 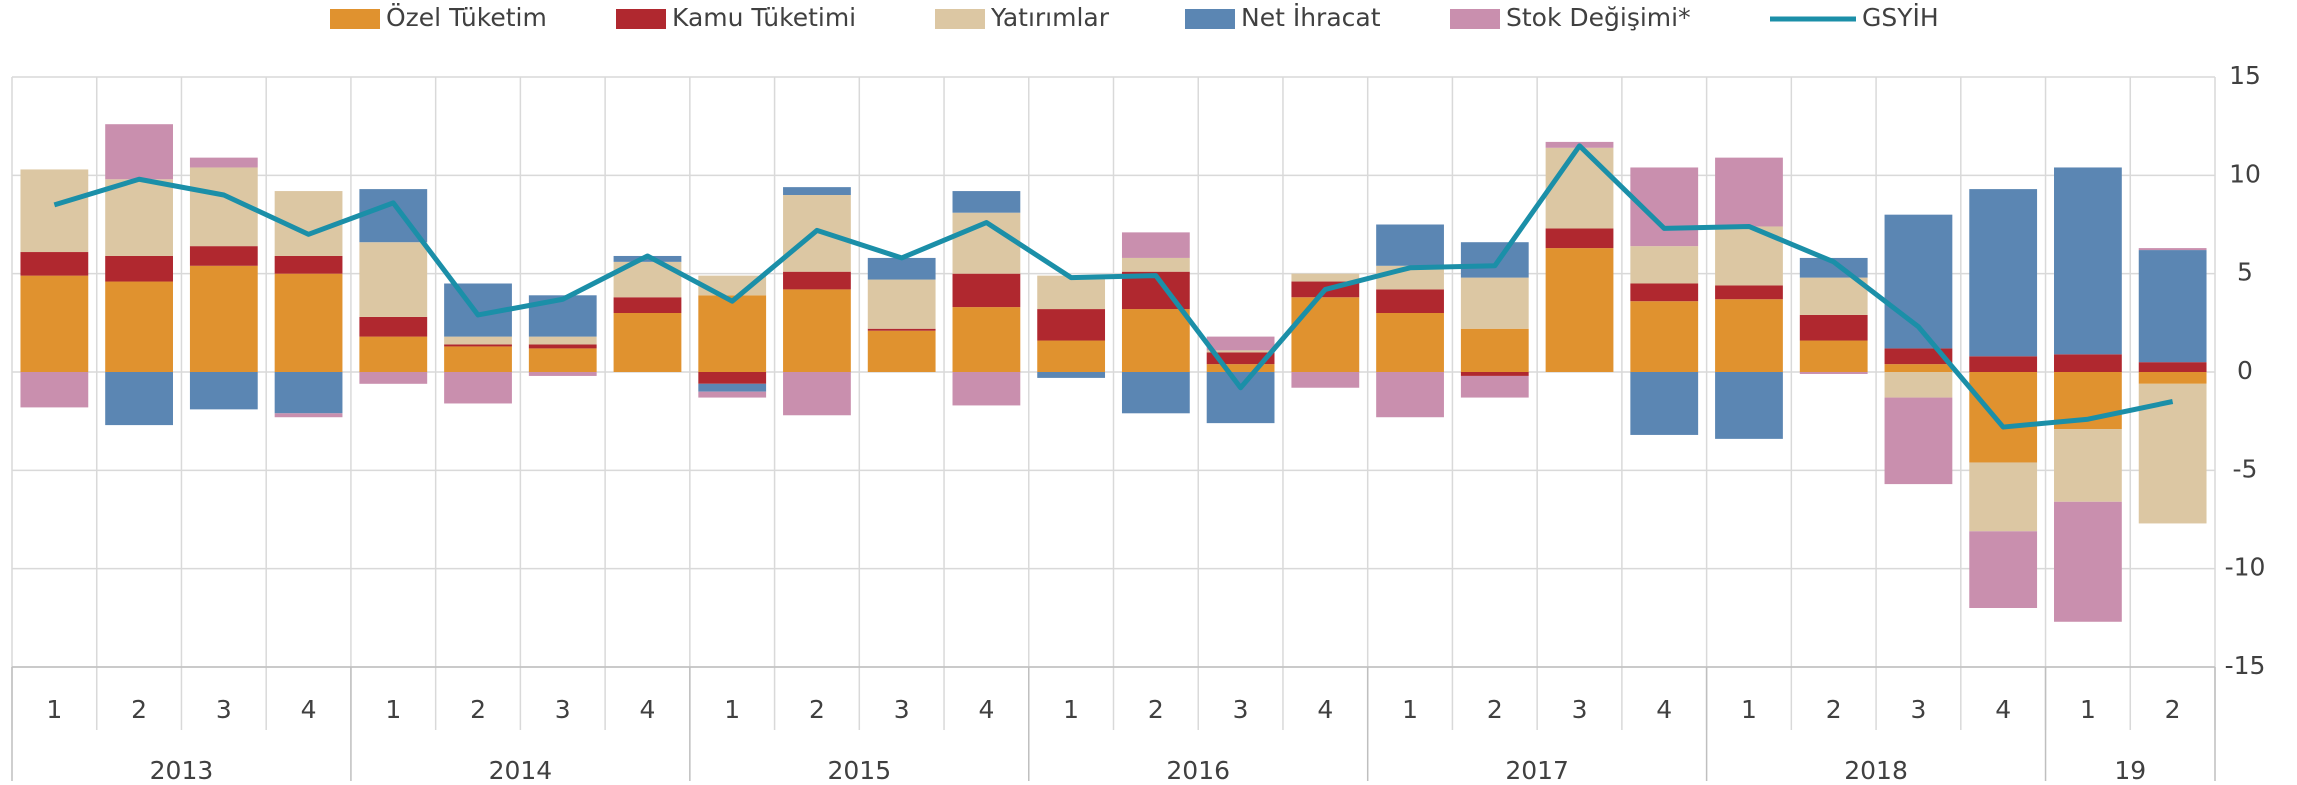 I want to click on legend-label: Stok Değişimi*, so click(x=1598, y=17).